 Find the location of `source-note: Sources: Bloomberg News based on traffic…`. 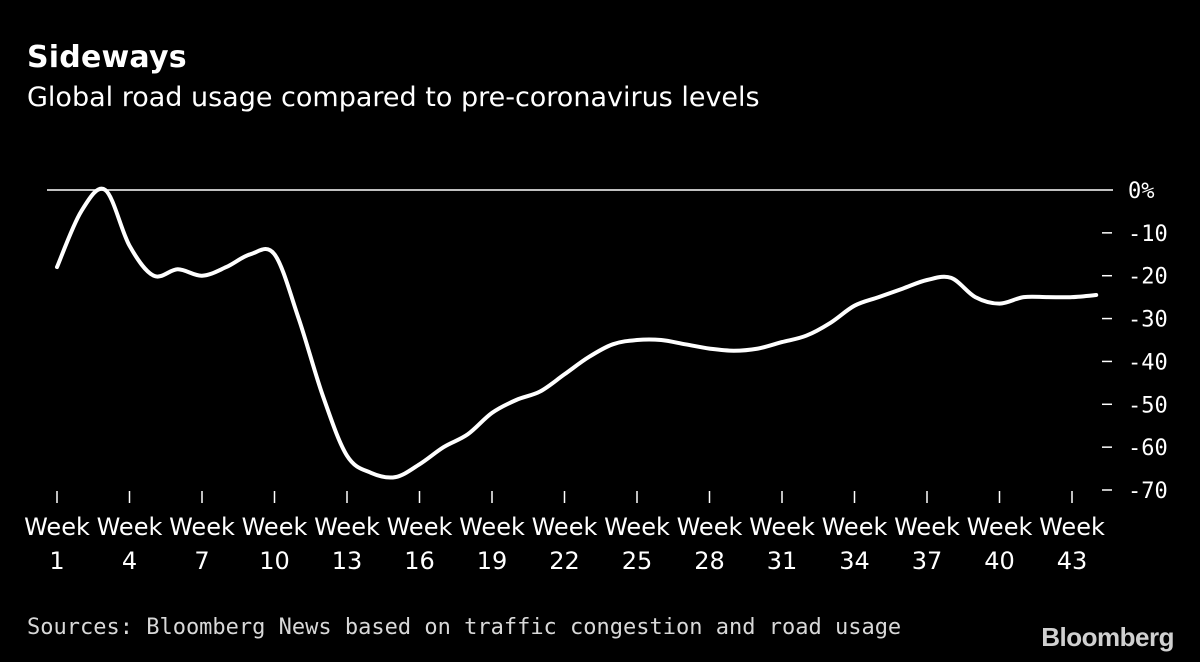

source-note: Sources: Bloomberg News based on traffic… is located at coordinates (464, 627).